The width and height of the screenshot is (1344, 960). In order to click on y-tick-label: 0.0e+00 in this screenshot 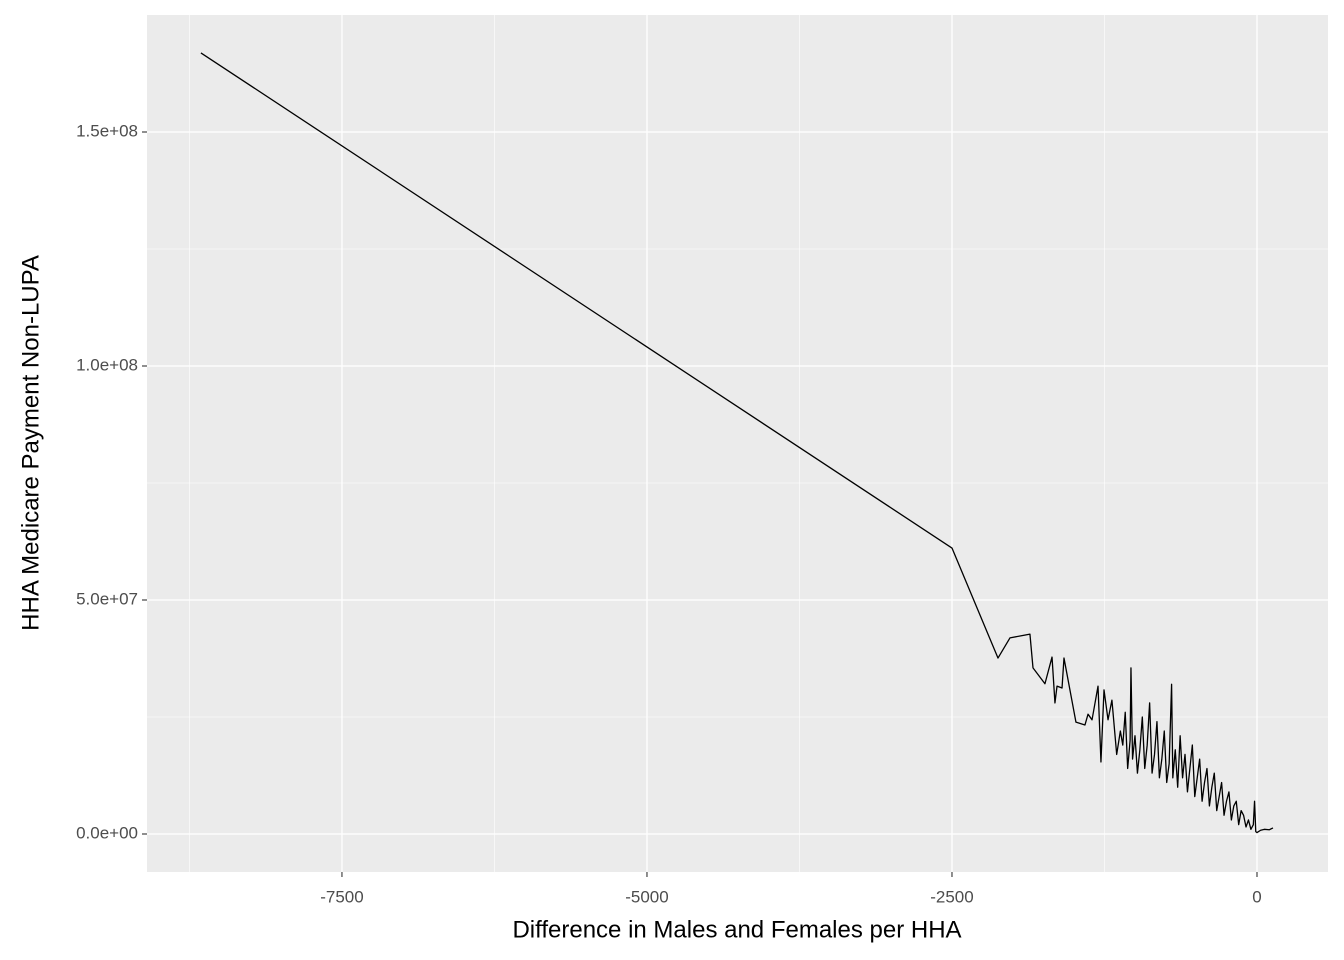, I will do `click(107, 832)`.